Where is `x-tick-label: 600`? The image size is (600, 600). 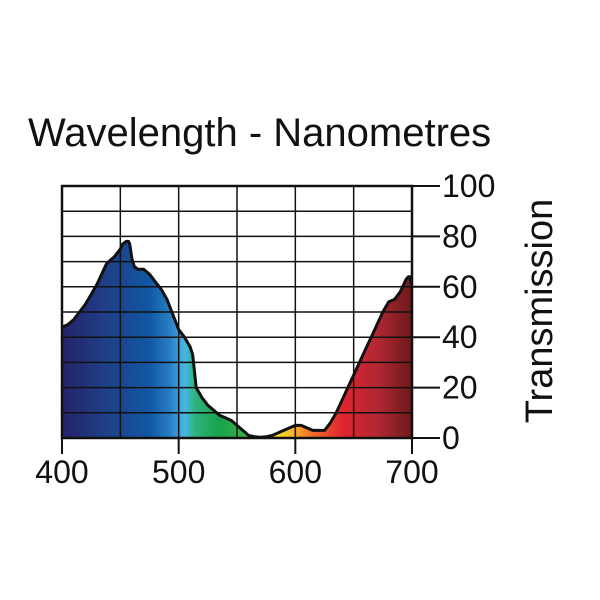 x-tick-label: 600 is located at coordinates (295, 472).